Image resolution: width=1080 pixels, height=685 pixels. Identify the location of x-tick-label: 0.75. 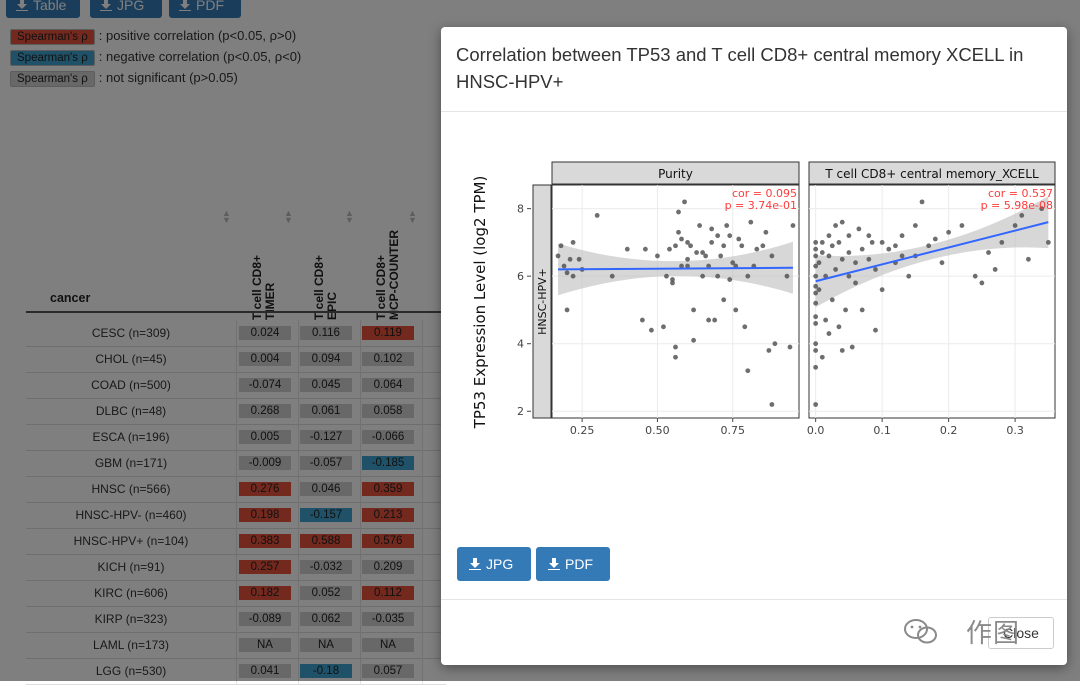
(732, 430).